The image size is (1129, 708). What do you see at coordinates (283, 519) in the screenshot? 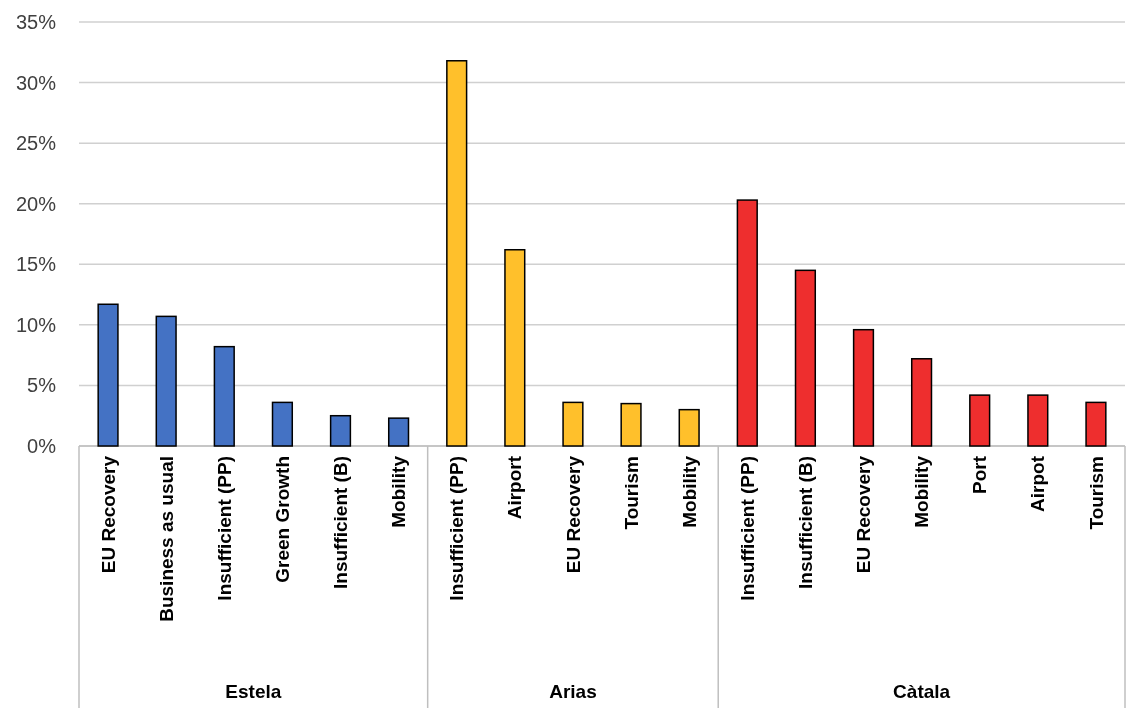
I see `x-tick-label: Green Growth` at bounding box center [283, 519].